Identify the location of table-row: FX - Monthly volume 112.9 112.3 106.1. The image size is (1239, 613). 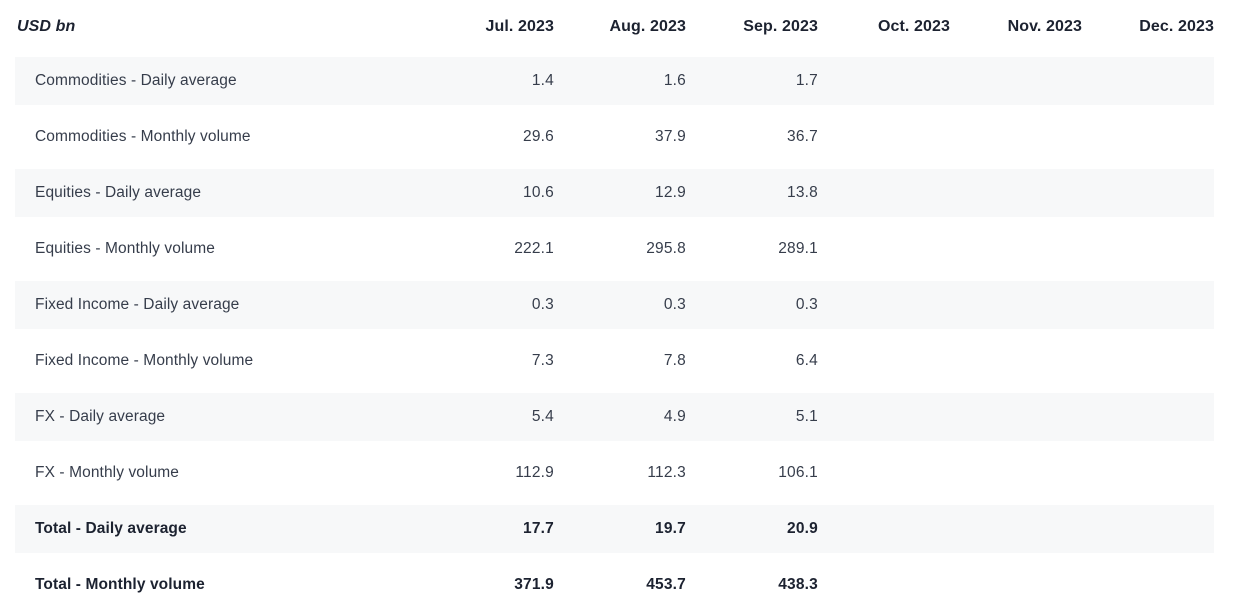
(614, 473).